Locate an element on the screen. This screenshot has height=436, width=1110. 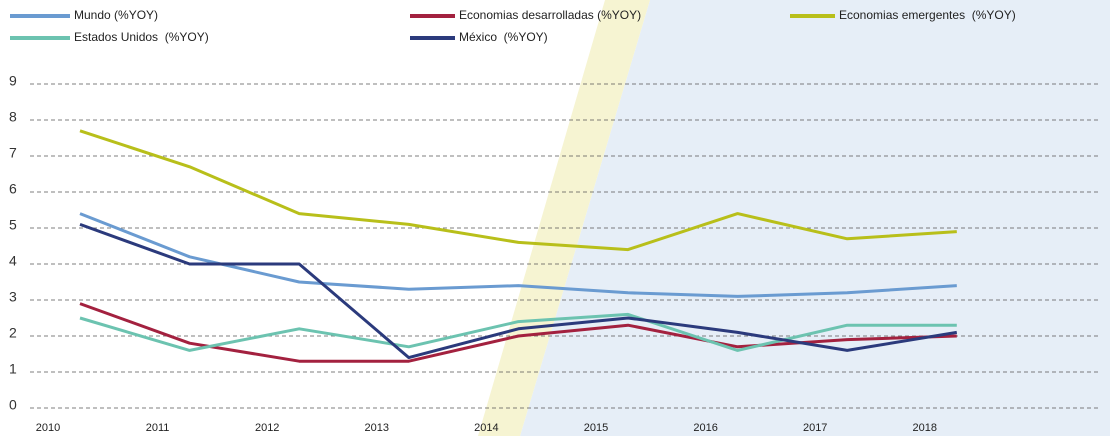
x-tick-label: 2011 is located at coordinates (158, 428).